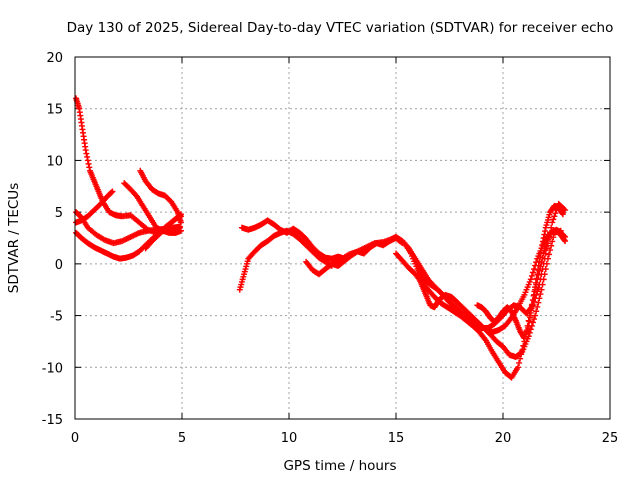 The image size is (640, 480). I want to click on x-axis-label: GPS time / hours, so click(339, 466).